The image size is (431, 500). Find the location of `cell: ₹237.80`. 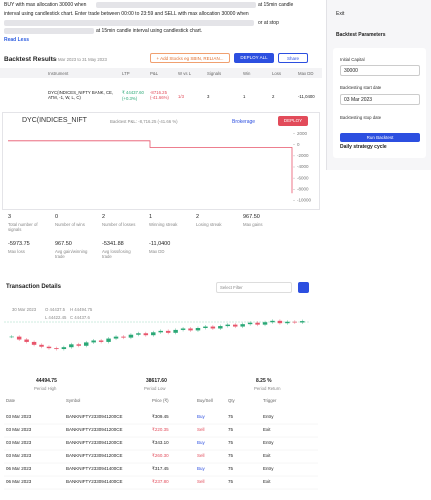

cell: ₹237.80 is located at coordinates (160, 481).